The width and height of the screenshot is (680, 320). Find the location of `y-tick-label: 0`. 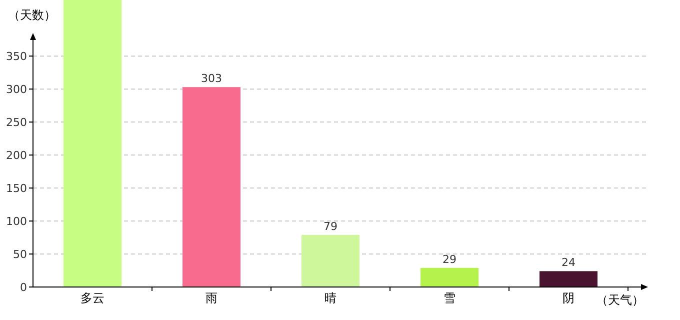

y-tick-label: 0 is located at coordinates (23, 287).